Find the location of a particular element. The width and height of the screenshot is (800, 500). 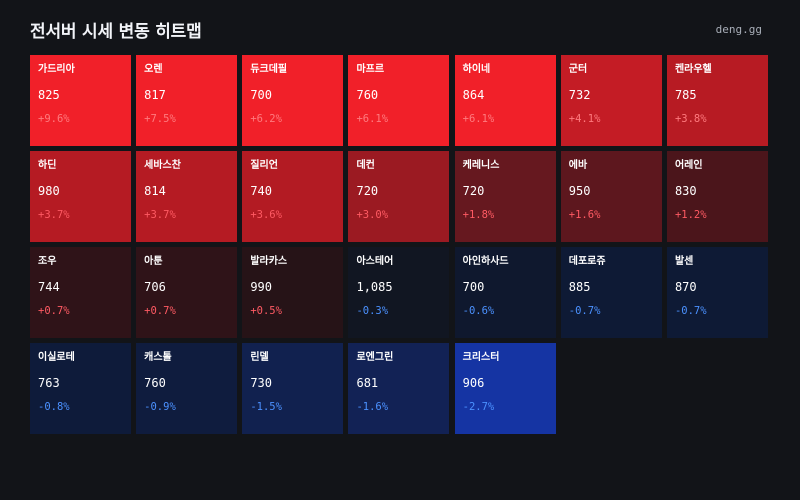

server-name: 크리스터 is located at coordinates (481, 357).